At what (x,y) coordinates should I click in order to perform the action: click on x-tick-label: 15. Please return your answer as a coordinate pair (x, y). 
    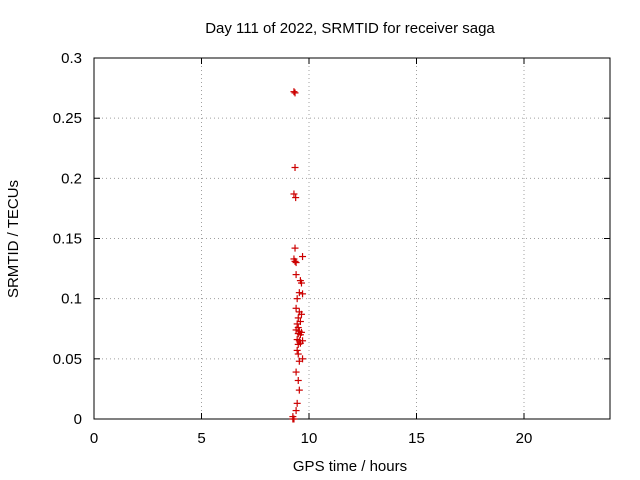
    Looking at the image, I should click on (416, 438).